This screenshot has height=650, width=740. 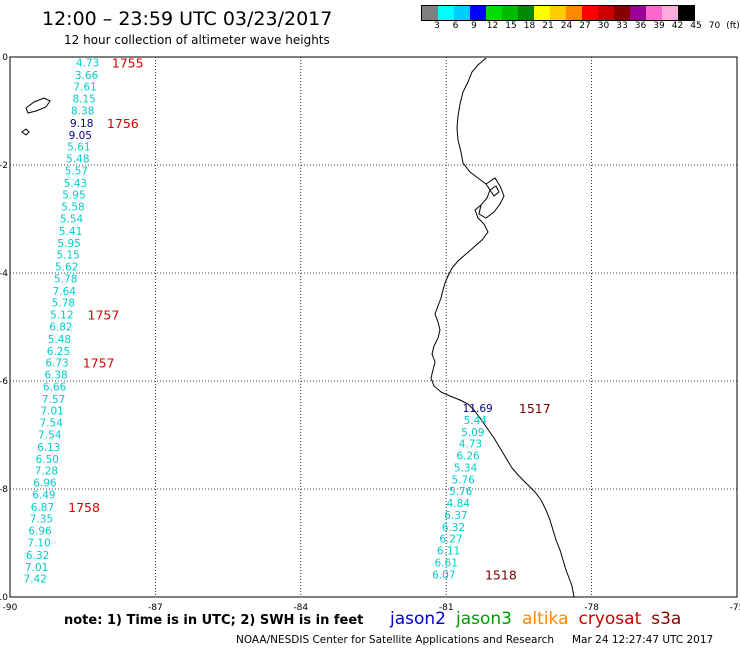 What do you see at coordinates (53, 400) in the screenshot?
I see `wave-height-label: 7.57` at bounding box center [53, 400].